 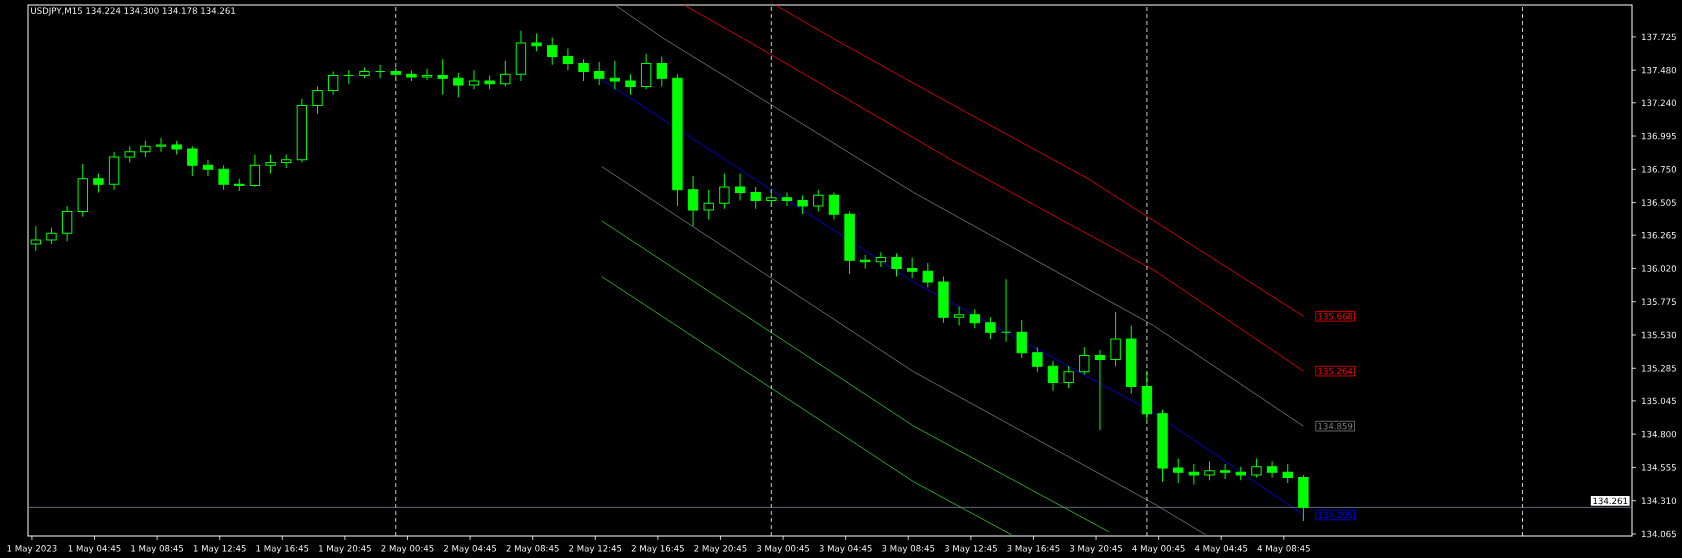 What do you see at coordinates (595, 549) in the screenshot?
I see `x-tick-label: 2 May 12:45` at bounding box center [595, 549].